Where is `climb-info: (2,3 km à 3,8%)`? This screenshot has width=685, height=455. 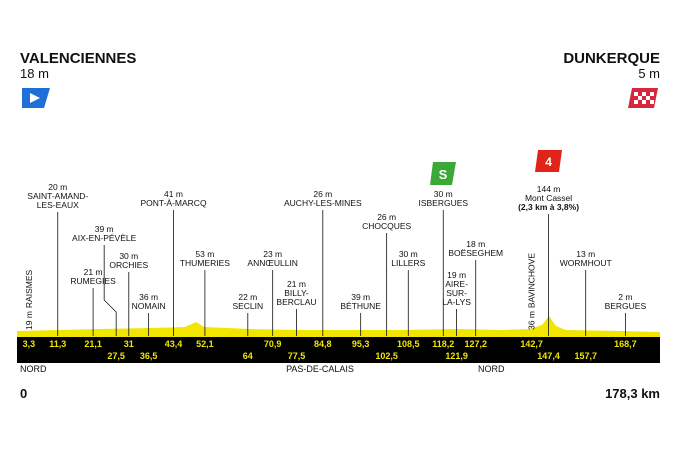 climb-info: (2,3 km à 3,8%) is located at coordinates (548, 207).